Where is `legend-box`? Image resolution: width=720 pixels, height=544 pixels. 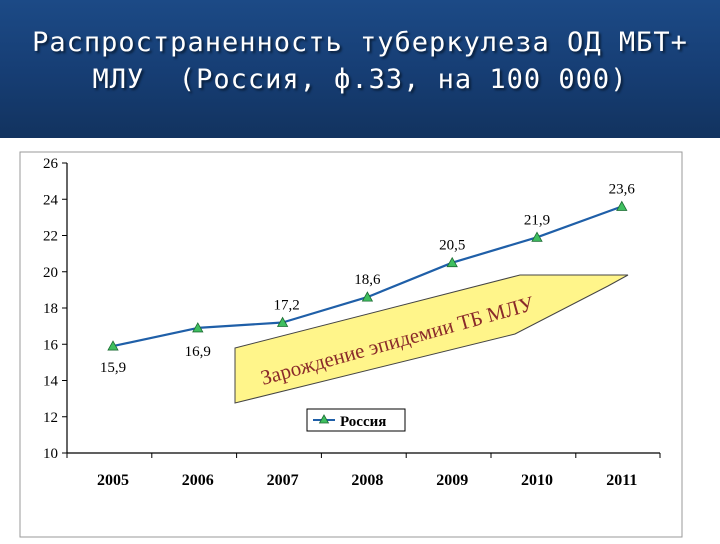 legend-box is located at coordinates (356, 420).